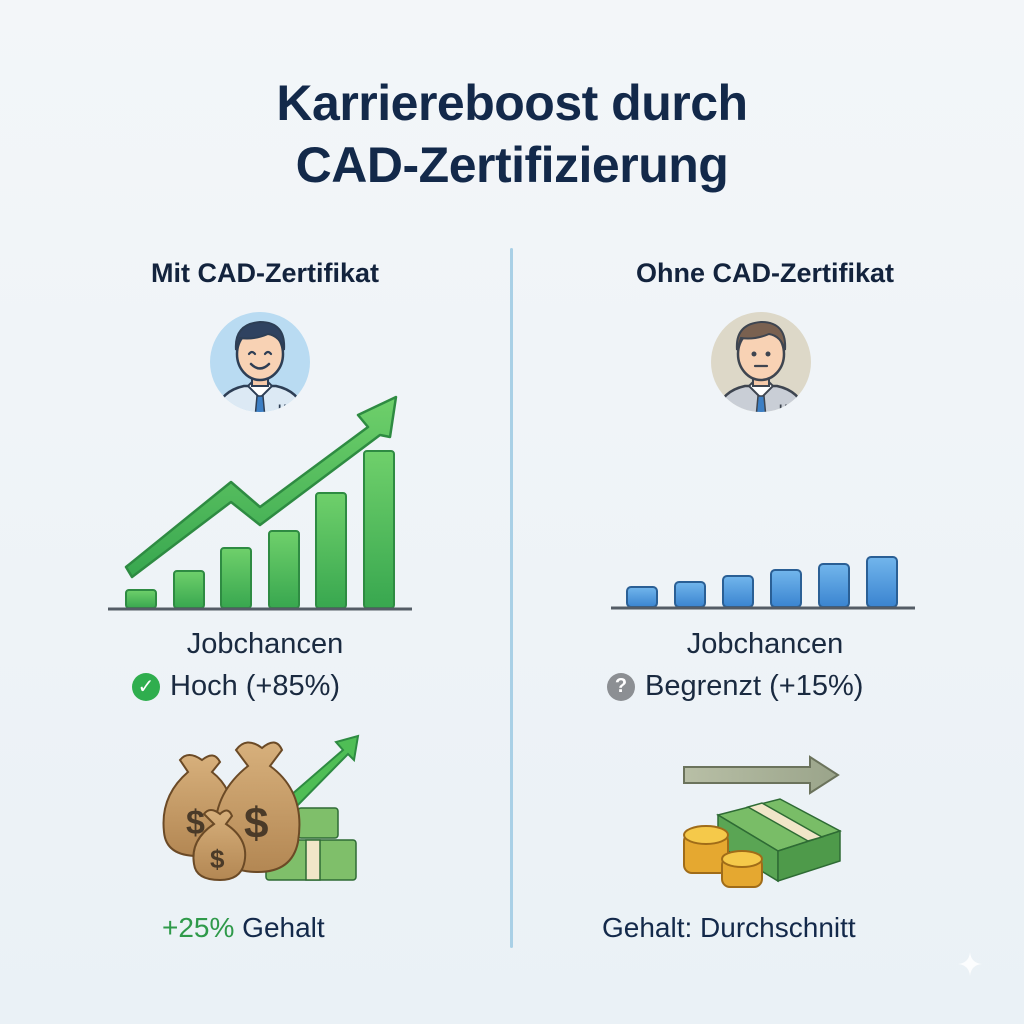 Image resolution: width=1024 pixels, height=1024 pixels. Describe the element at coordinates (265, 273) in the screenshot. I see `left-heading: Mit CAD-Zertifikat` at that location.